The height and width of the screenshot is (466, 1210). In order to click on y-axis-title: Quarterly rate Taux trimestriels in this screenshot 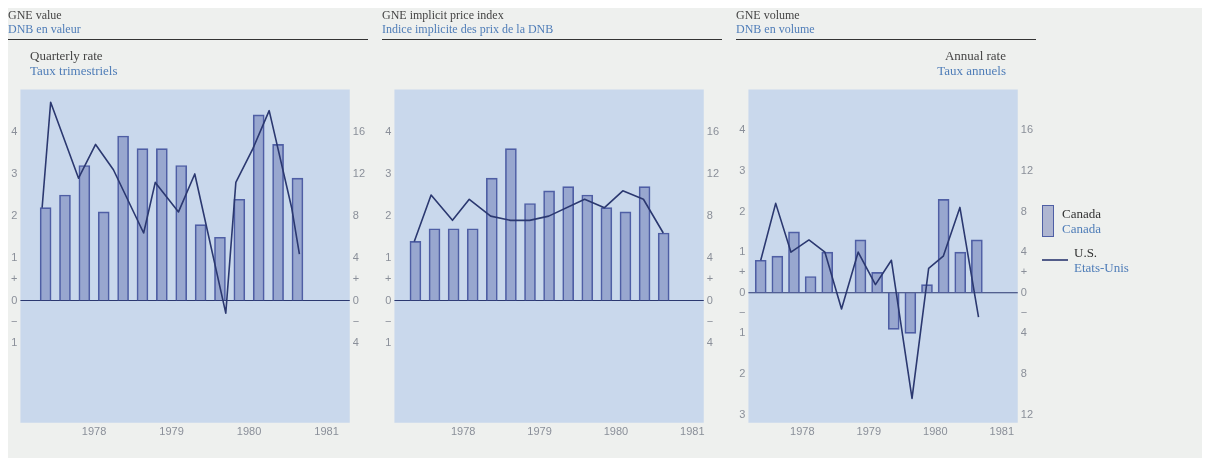, I will do `click(74, 63)`.